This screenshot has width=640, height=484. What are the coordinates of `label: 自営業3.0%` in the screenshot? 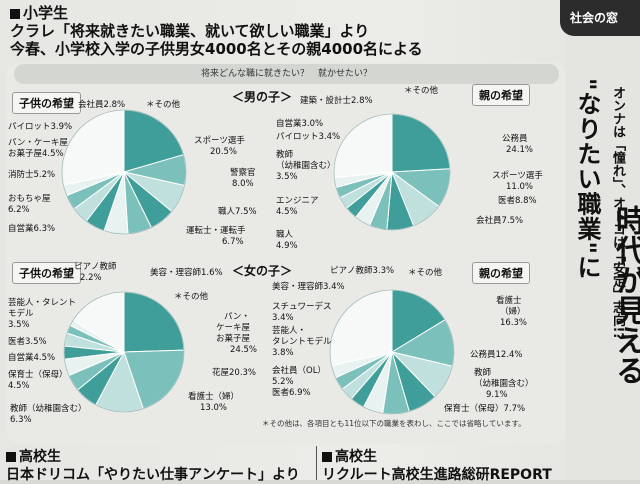 It's located at (300, 124).